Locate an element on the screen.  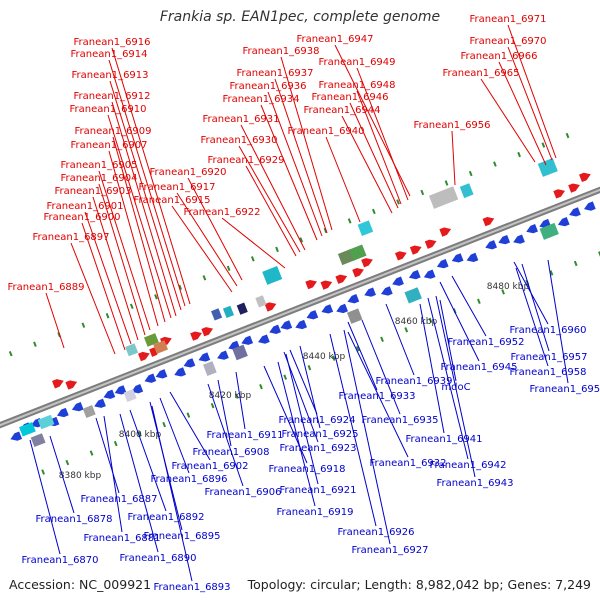
lower-gene-label-text: Franean1_6911 is located at coordinates (244, 435).